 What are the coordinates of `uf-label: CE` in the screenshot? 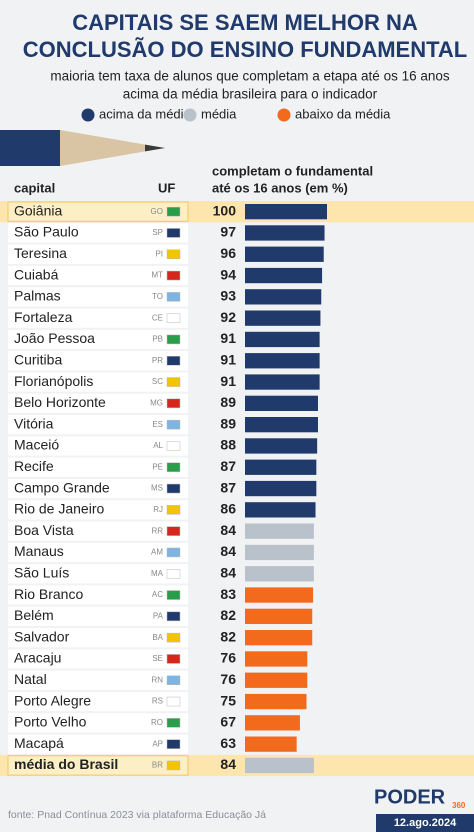 It's located at (157, 317).